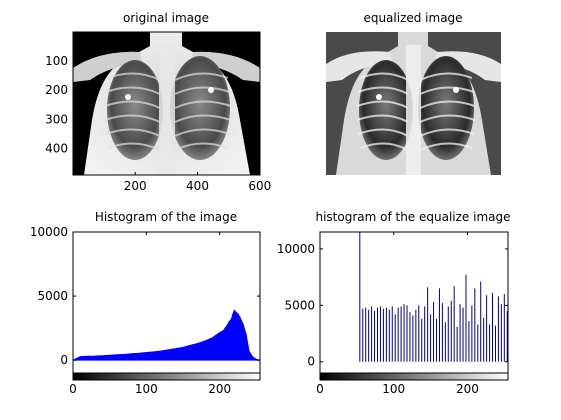  I want to click on y-tick-label: 100, so click(56, 61).